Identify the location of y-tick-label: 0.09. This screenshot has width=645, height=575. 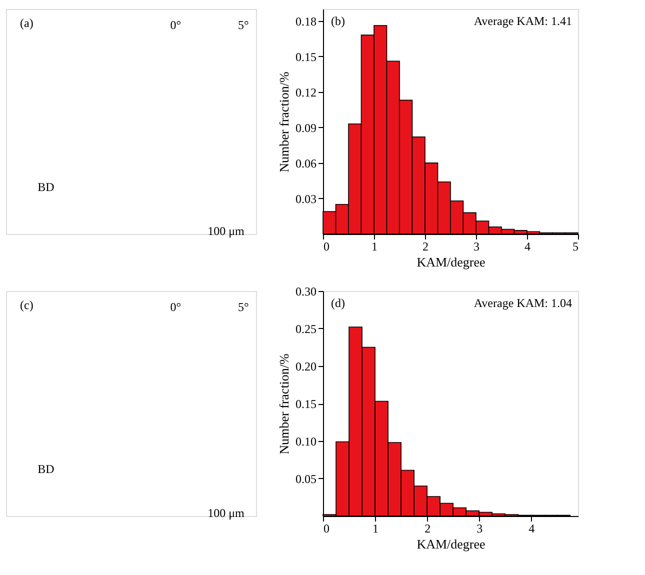
(306, 127).